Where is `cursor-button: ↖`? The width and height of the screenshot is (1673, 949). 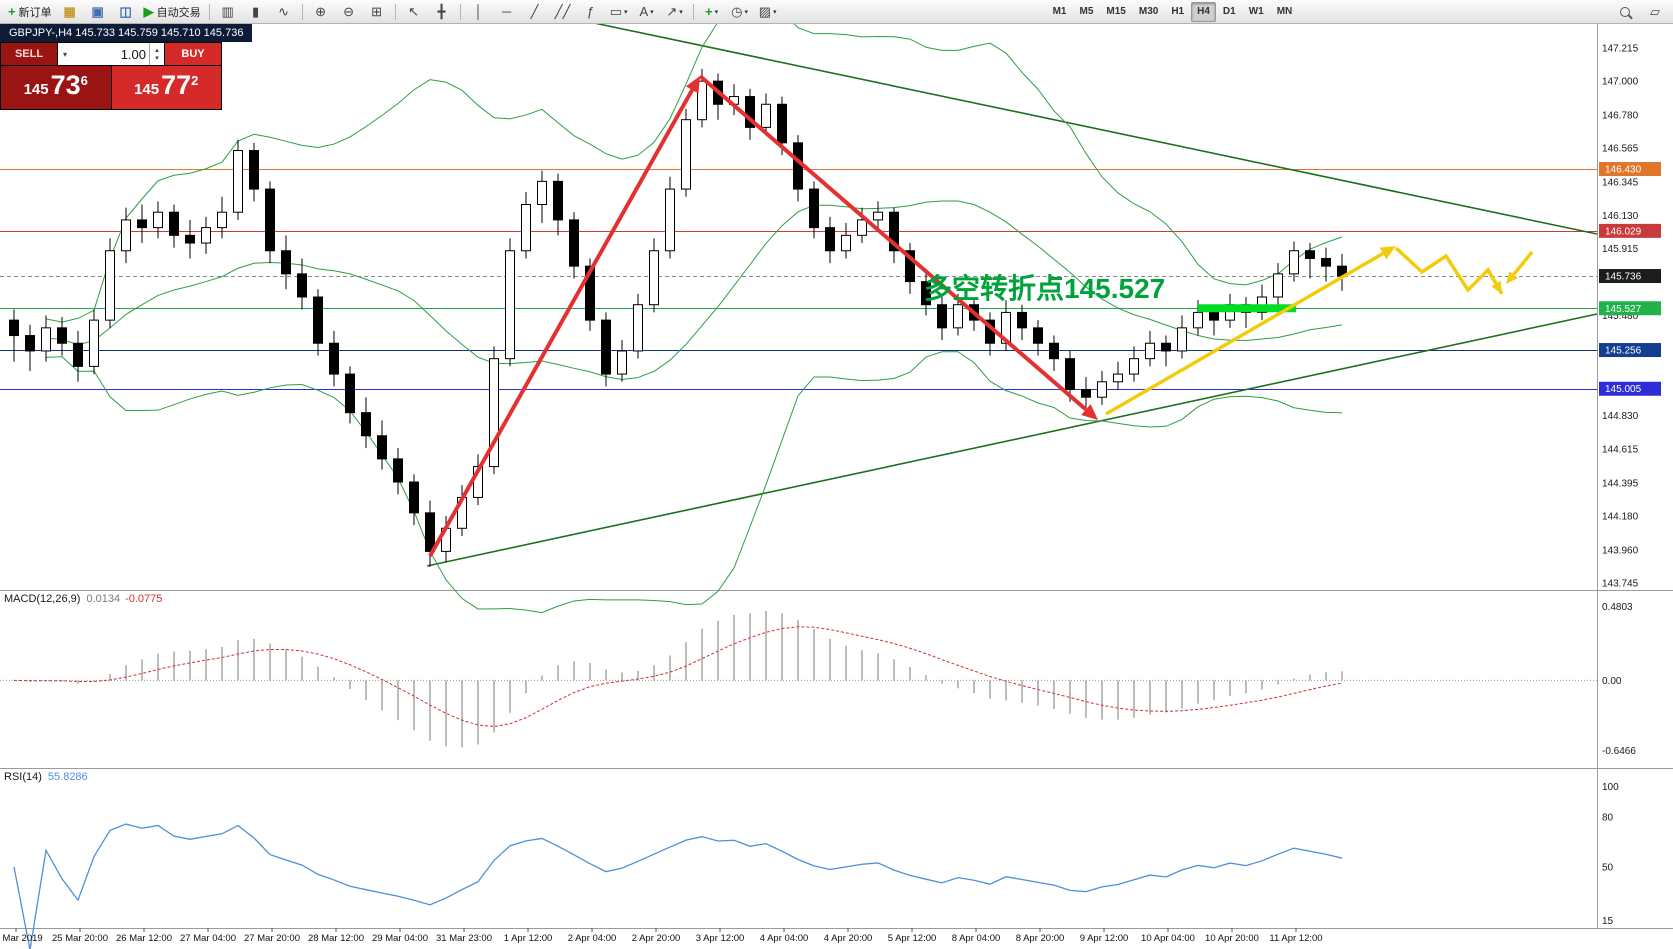
cursor-button: ↖ is located at coordinates (414, 12).